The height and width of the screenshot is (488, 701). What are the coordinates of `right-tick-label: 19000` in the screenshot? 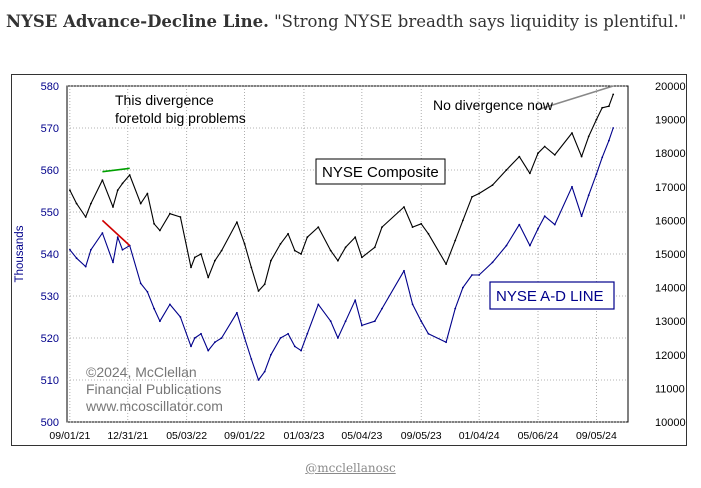 It's located at (670, 121).